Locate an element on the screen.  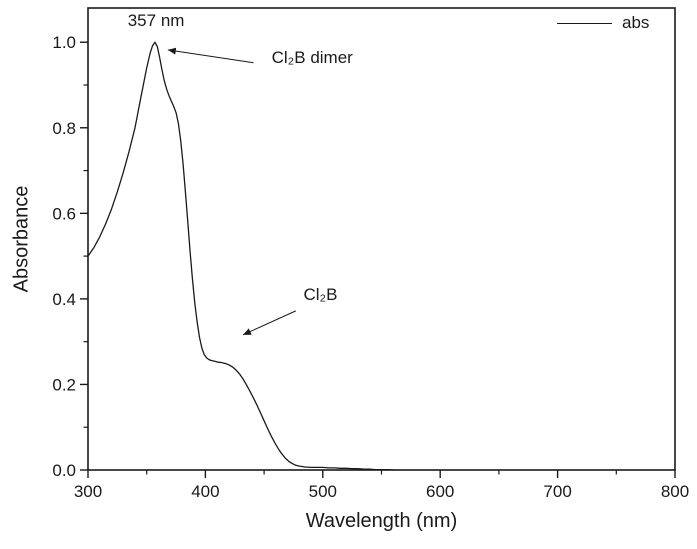
x-tick-label: 800 is located at coordinates (675, 491).